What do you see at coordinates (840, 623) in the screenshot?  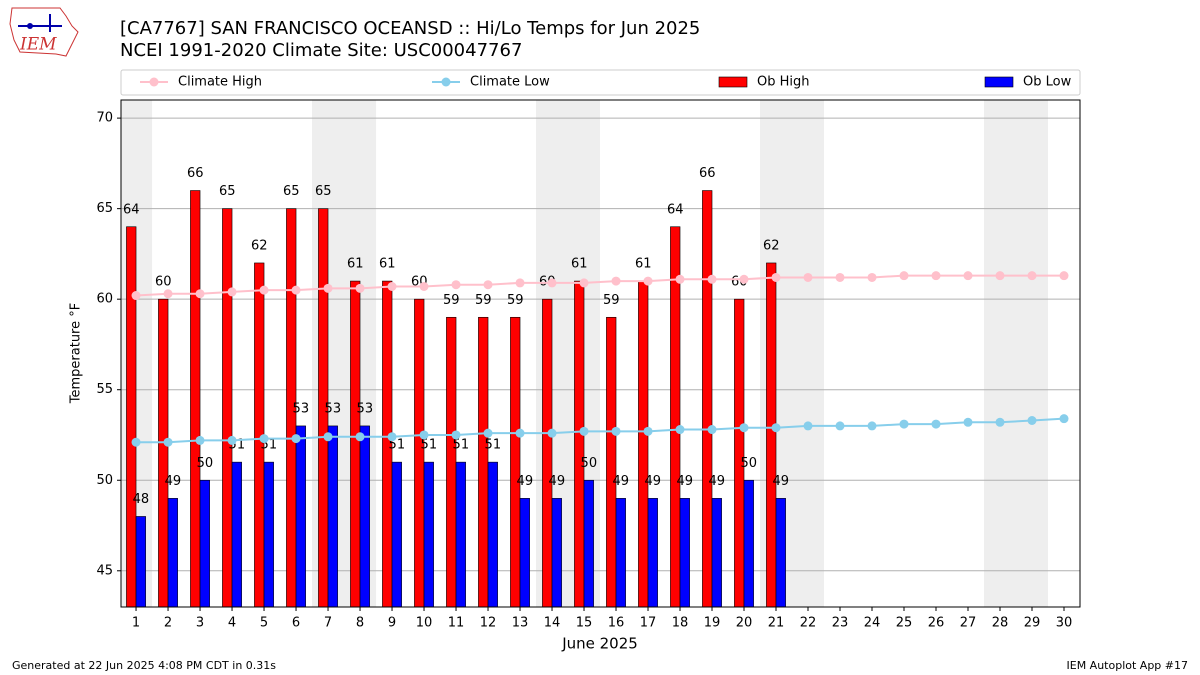 I see `x-tick-label: 23` at bounding box center [840, 623].